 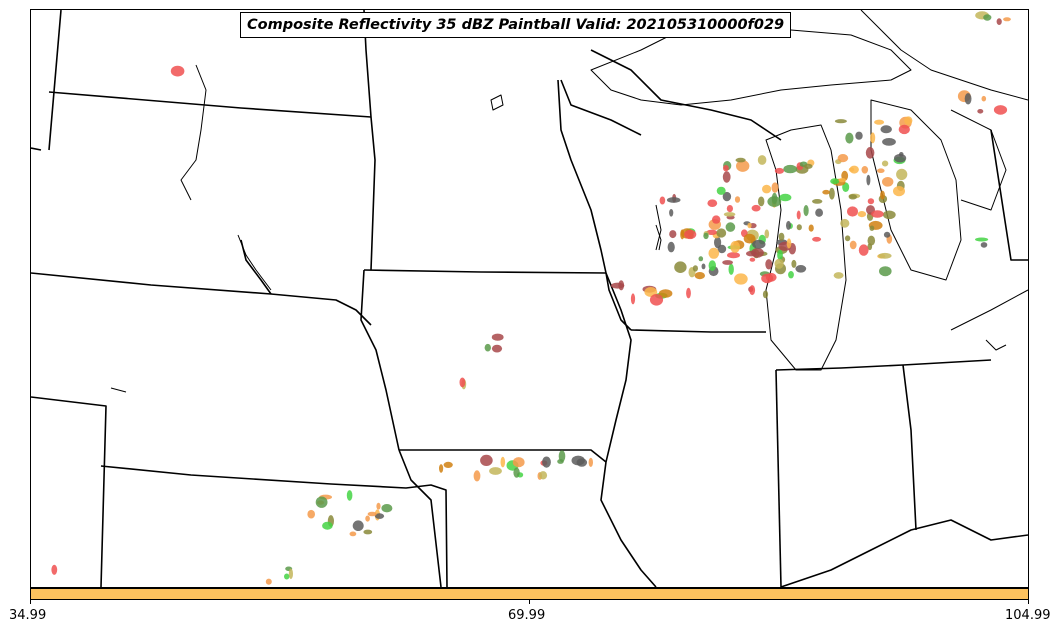 What do you see at coordinates (978, 160) in the screenshot?
I see `georgian-bay` at bounding box center [978, 160].